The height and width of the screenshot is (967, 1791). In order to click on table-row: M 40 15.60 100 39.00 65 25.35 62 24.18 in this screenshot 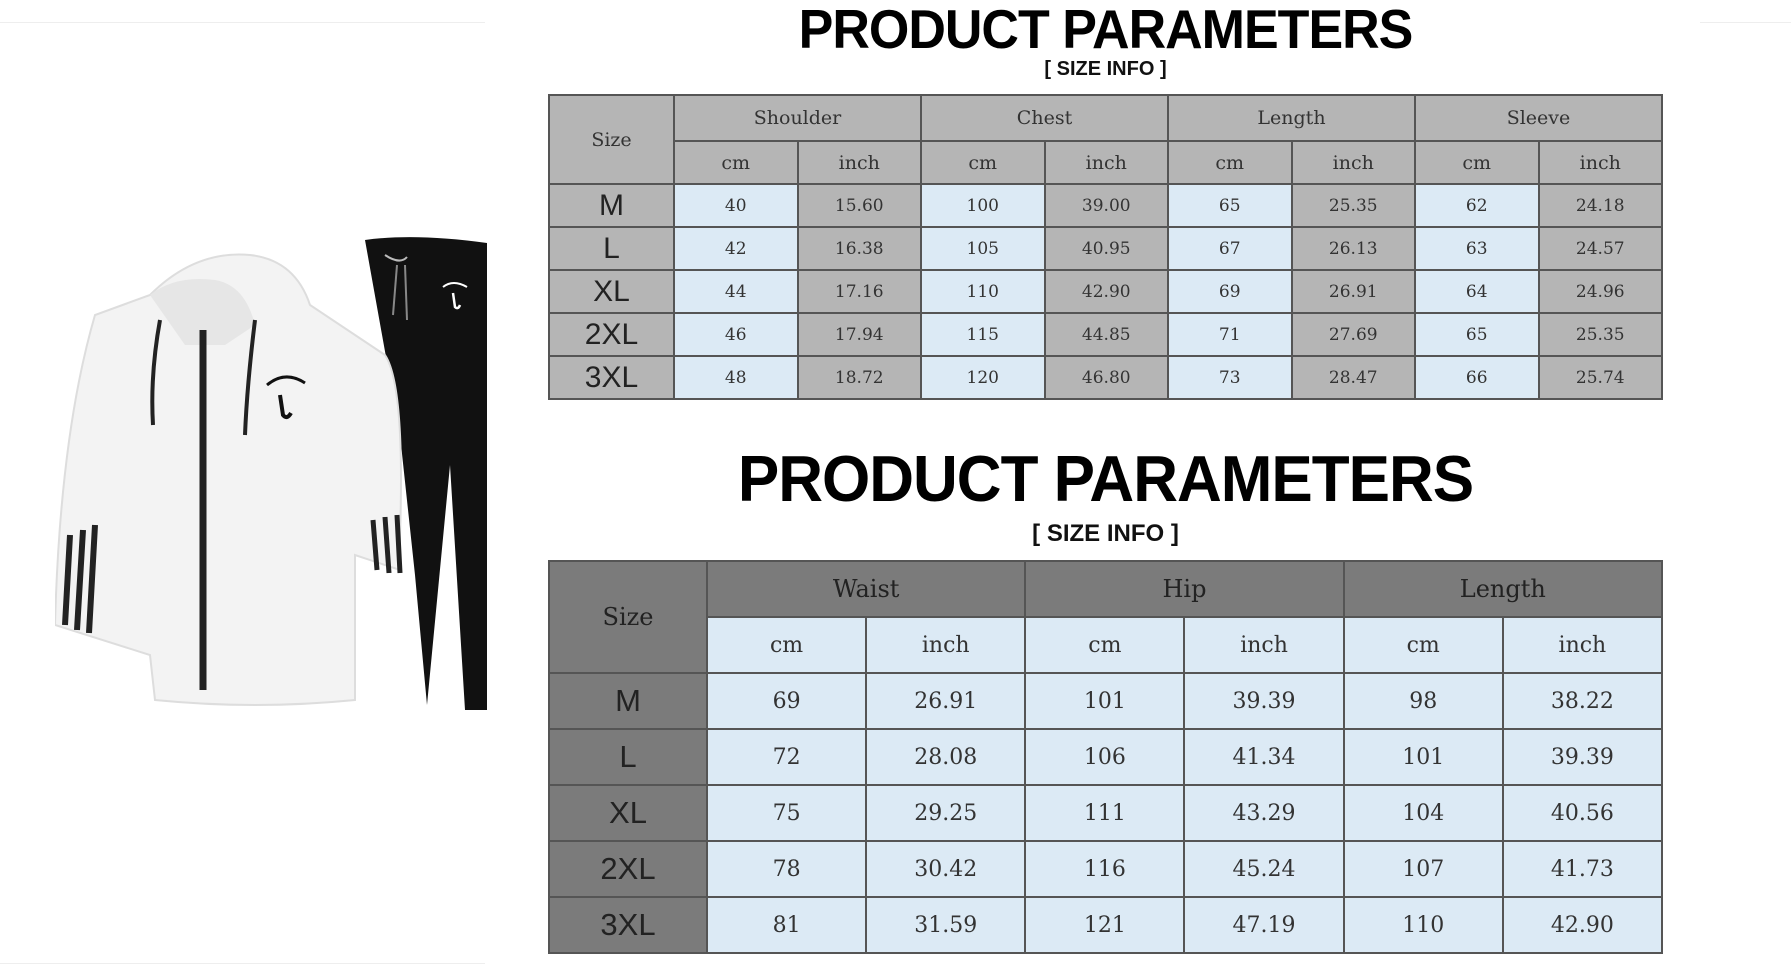, I will do `click(1105, 205)`.